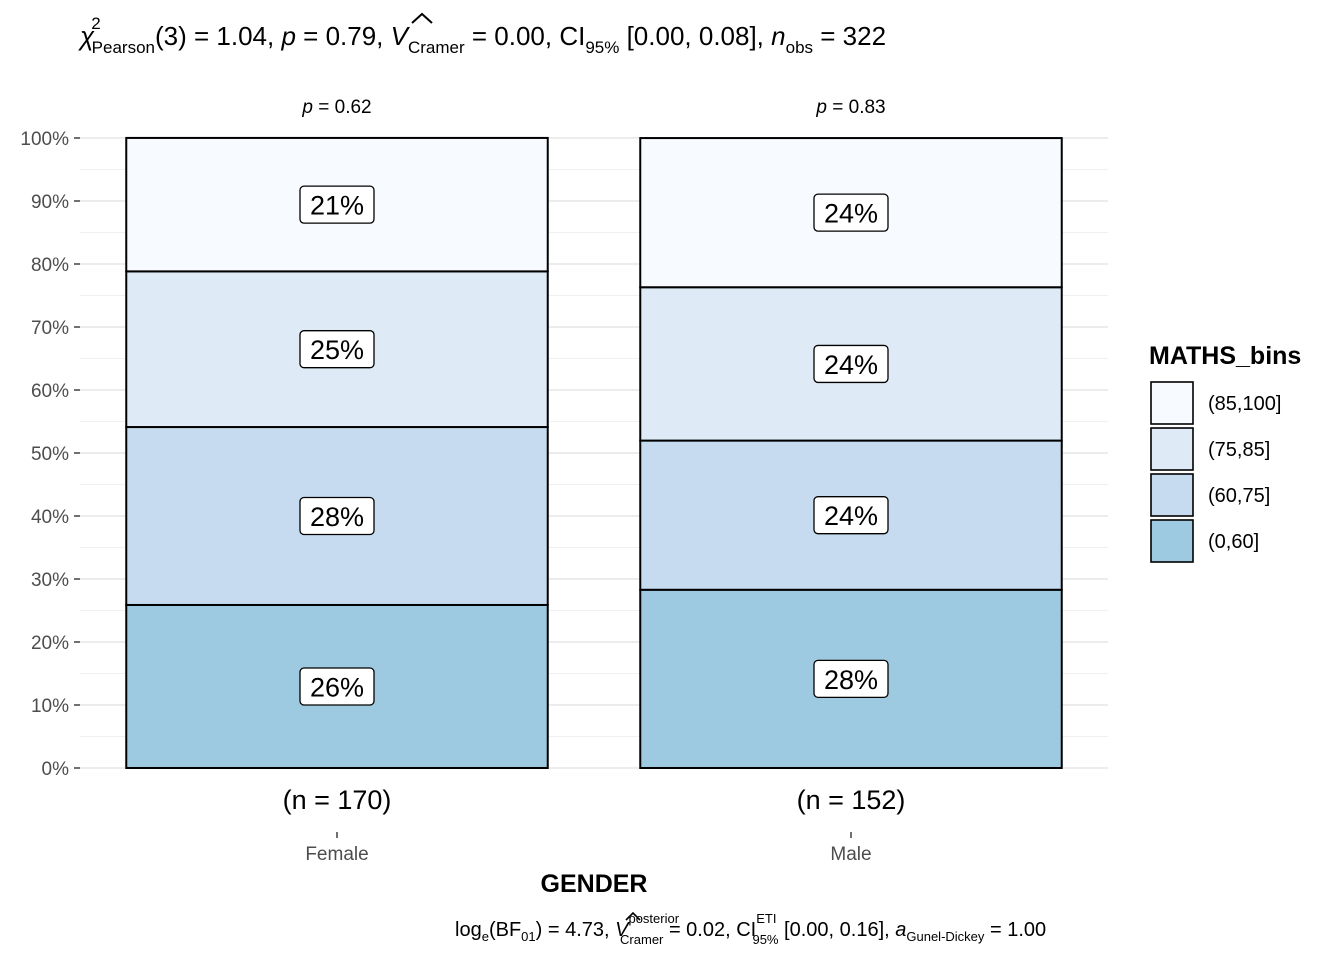 The width and height of the screenshot is (1344, 960). Describe the element at coordinates (50, 328) in the screenshot. I see `y-tick-label: 70%` at that location.